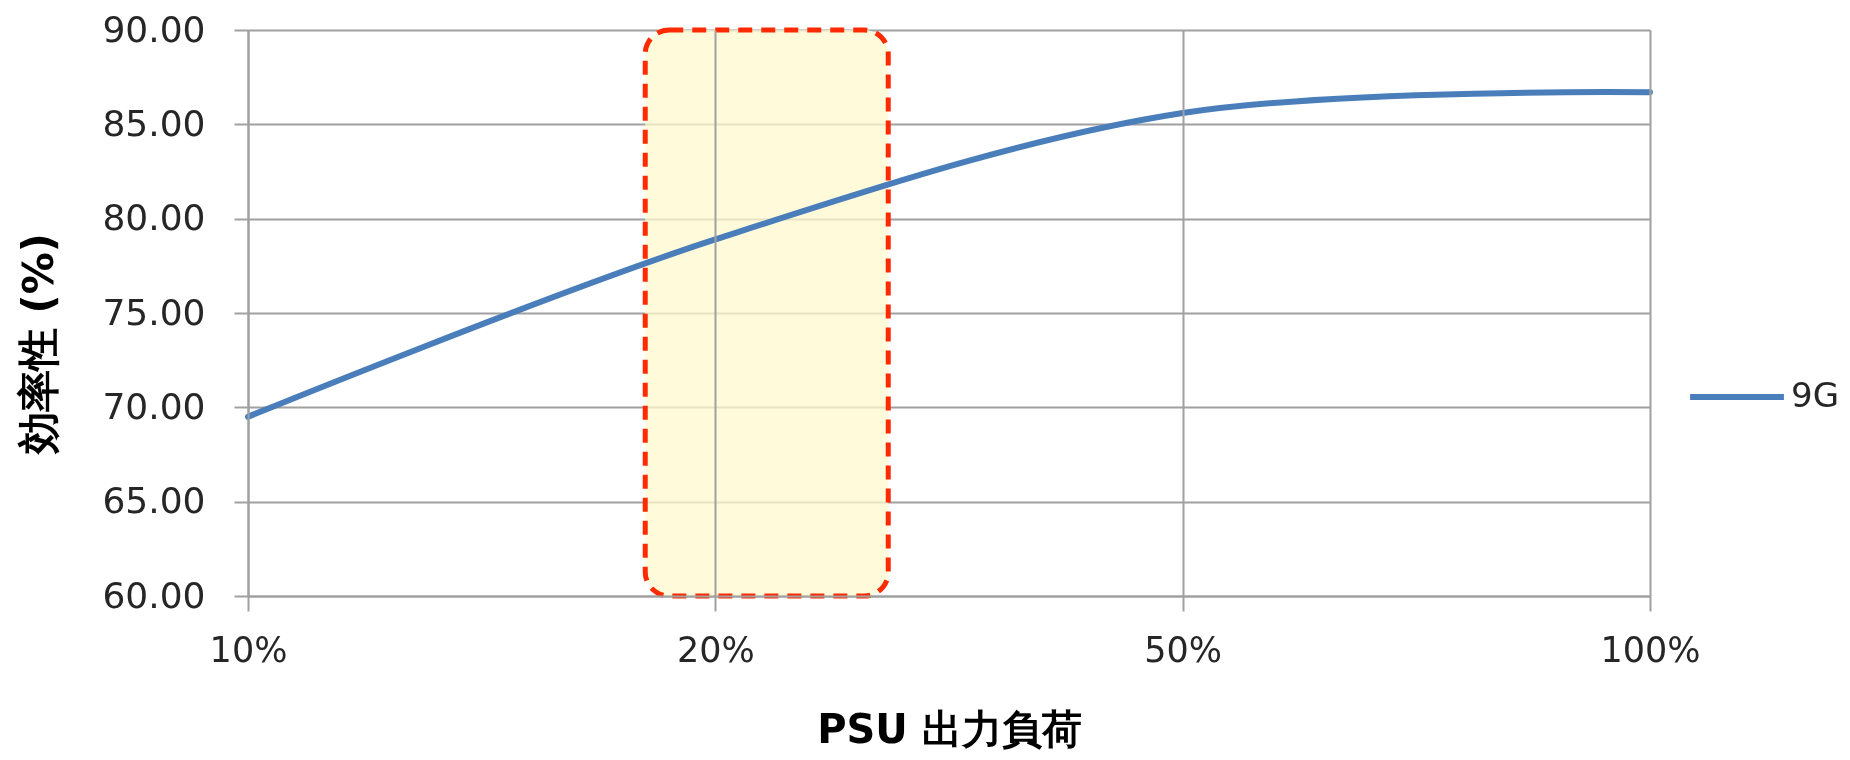 The width and height of the screenshot is (1850, 760). Describe the element at coordinates (154, 29) in the screenshot. I see `y-tick-label: 90.00` at that location.